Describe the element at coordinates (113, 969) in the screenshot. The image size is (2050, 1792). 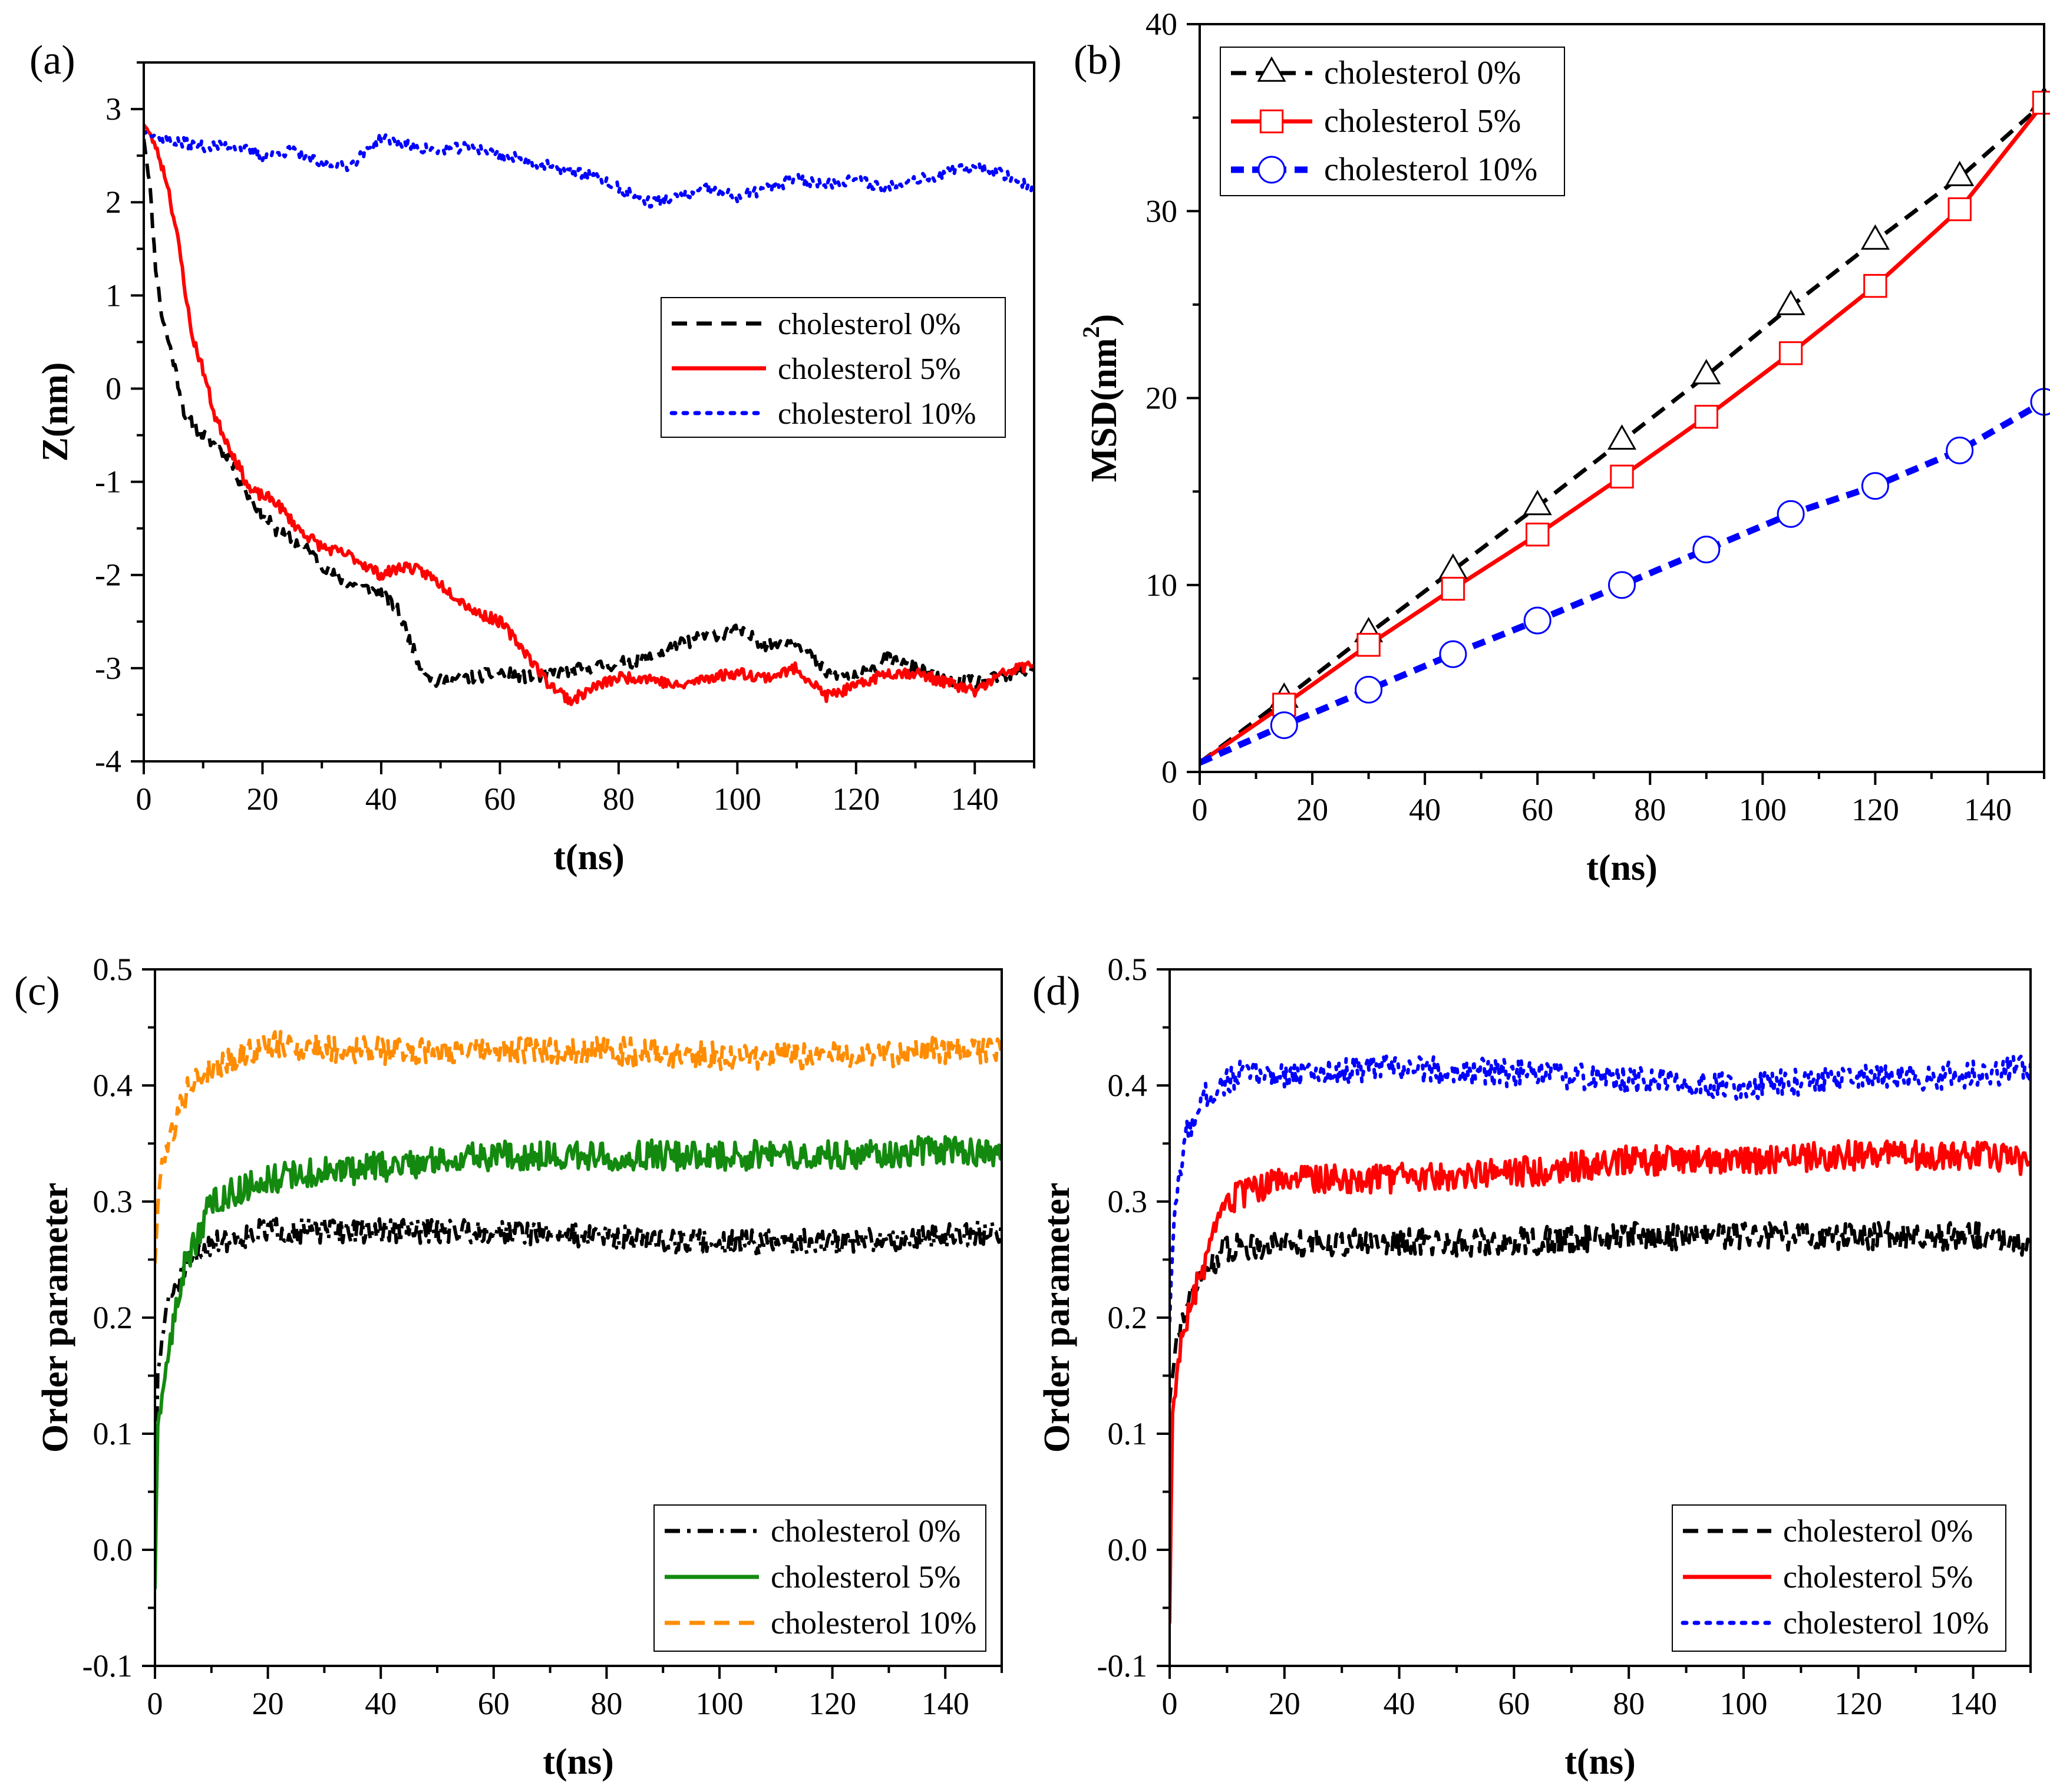
I see `y-tick-label: 0.5` at that location.